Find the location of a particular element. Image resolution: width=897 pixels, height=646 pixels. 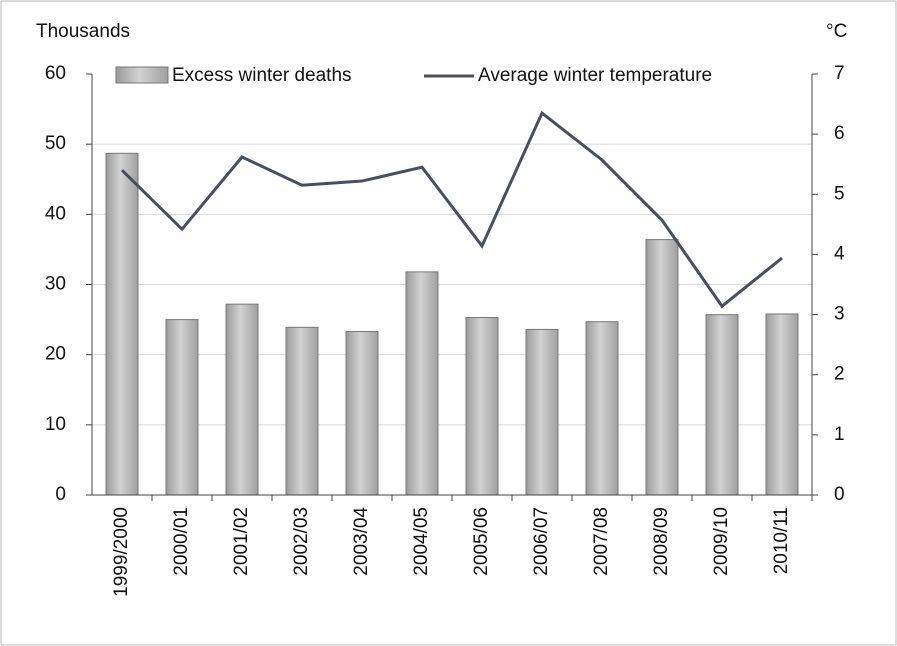

x-tick-label: 2004/05 is located at coordinates (421, 541).